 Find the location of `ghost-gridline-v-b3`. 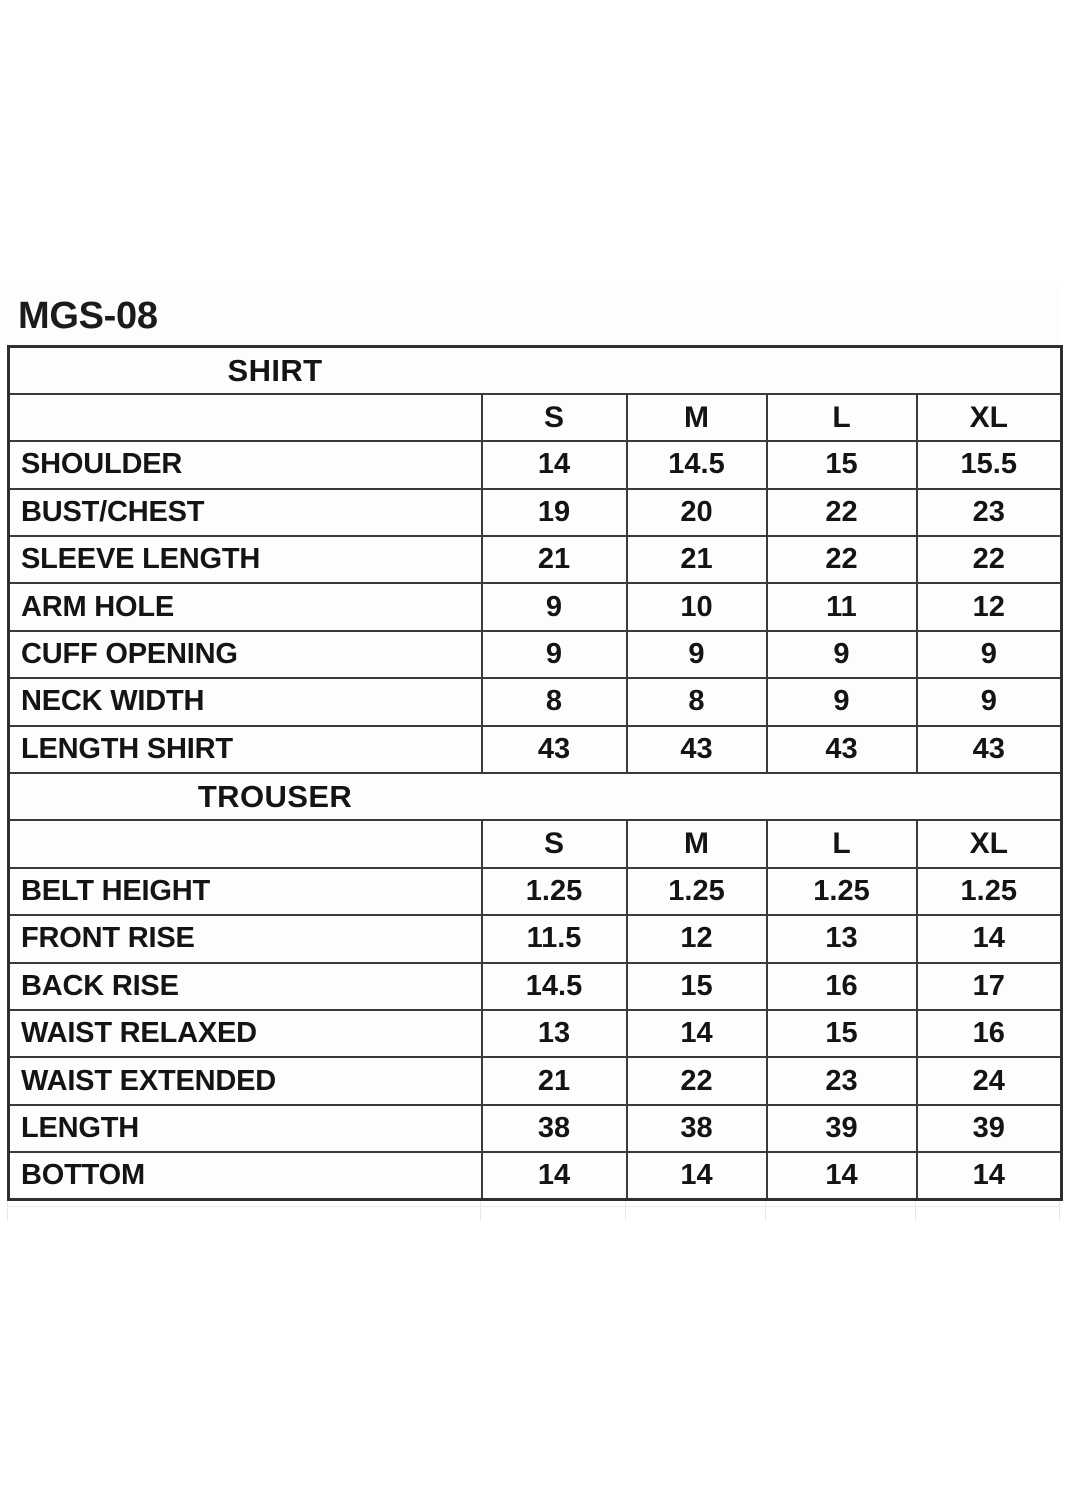

ghost-gridline-v-b3 is located at coordinates (765, 1210).